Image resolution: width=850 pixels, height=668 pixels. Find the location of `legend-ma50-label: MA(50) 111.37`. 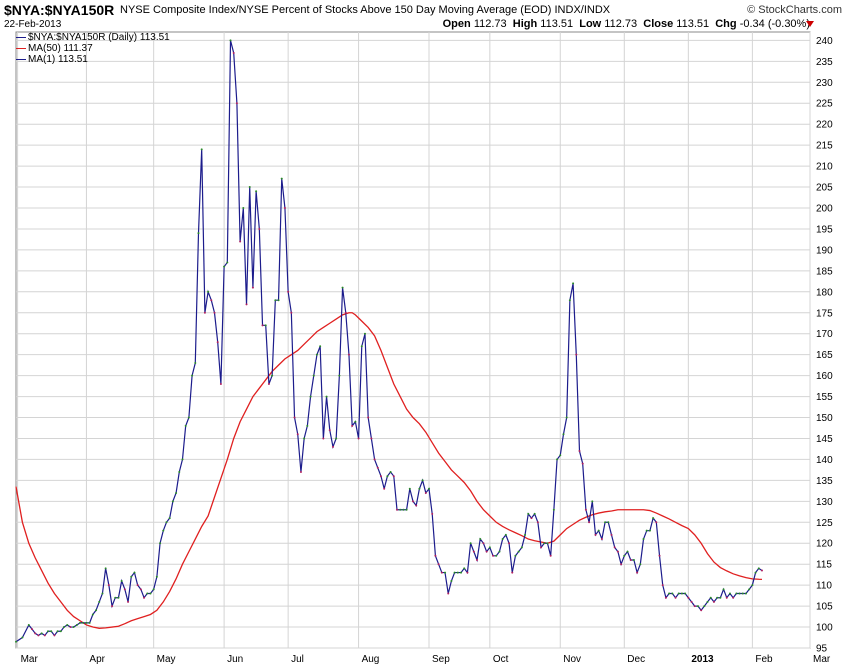

legend-ma50-label: MA(50) 111.37 is located at coordinates (60, 48).